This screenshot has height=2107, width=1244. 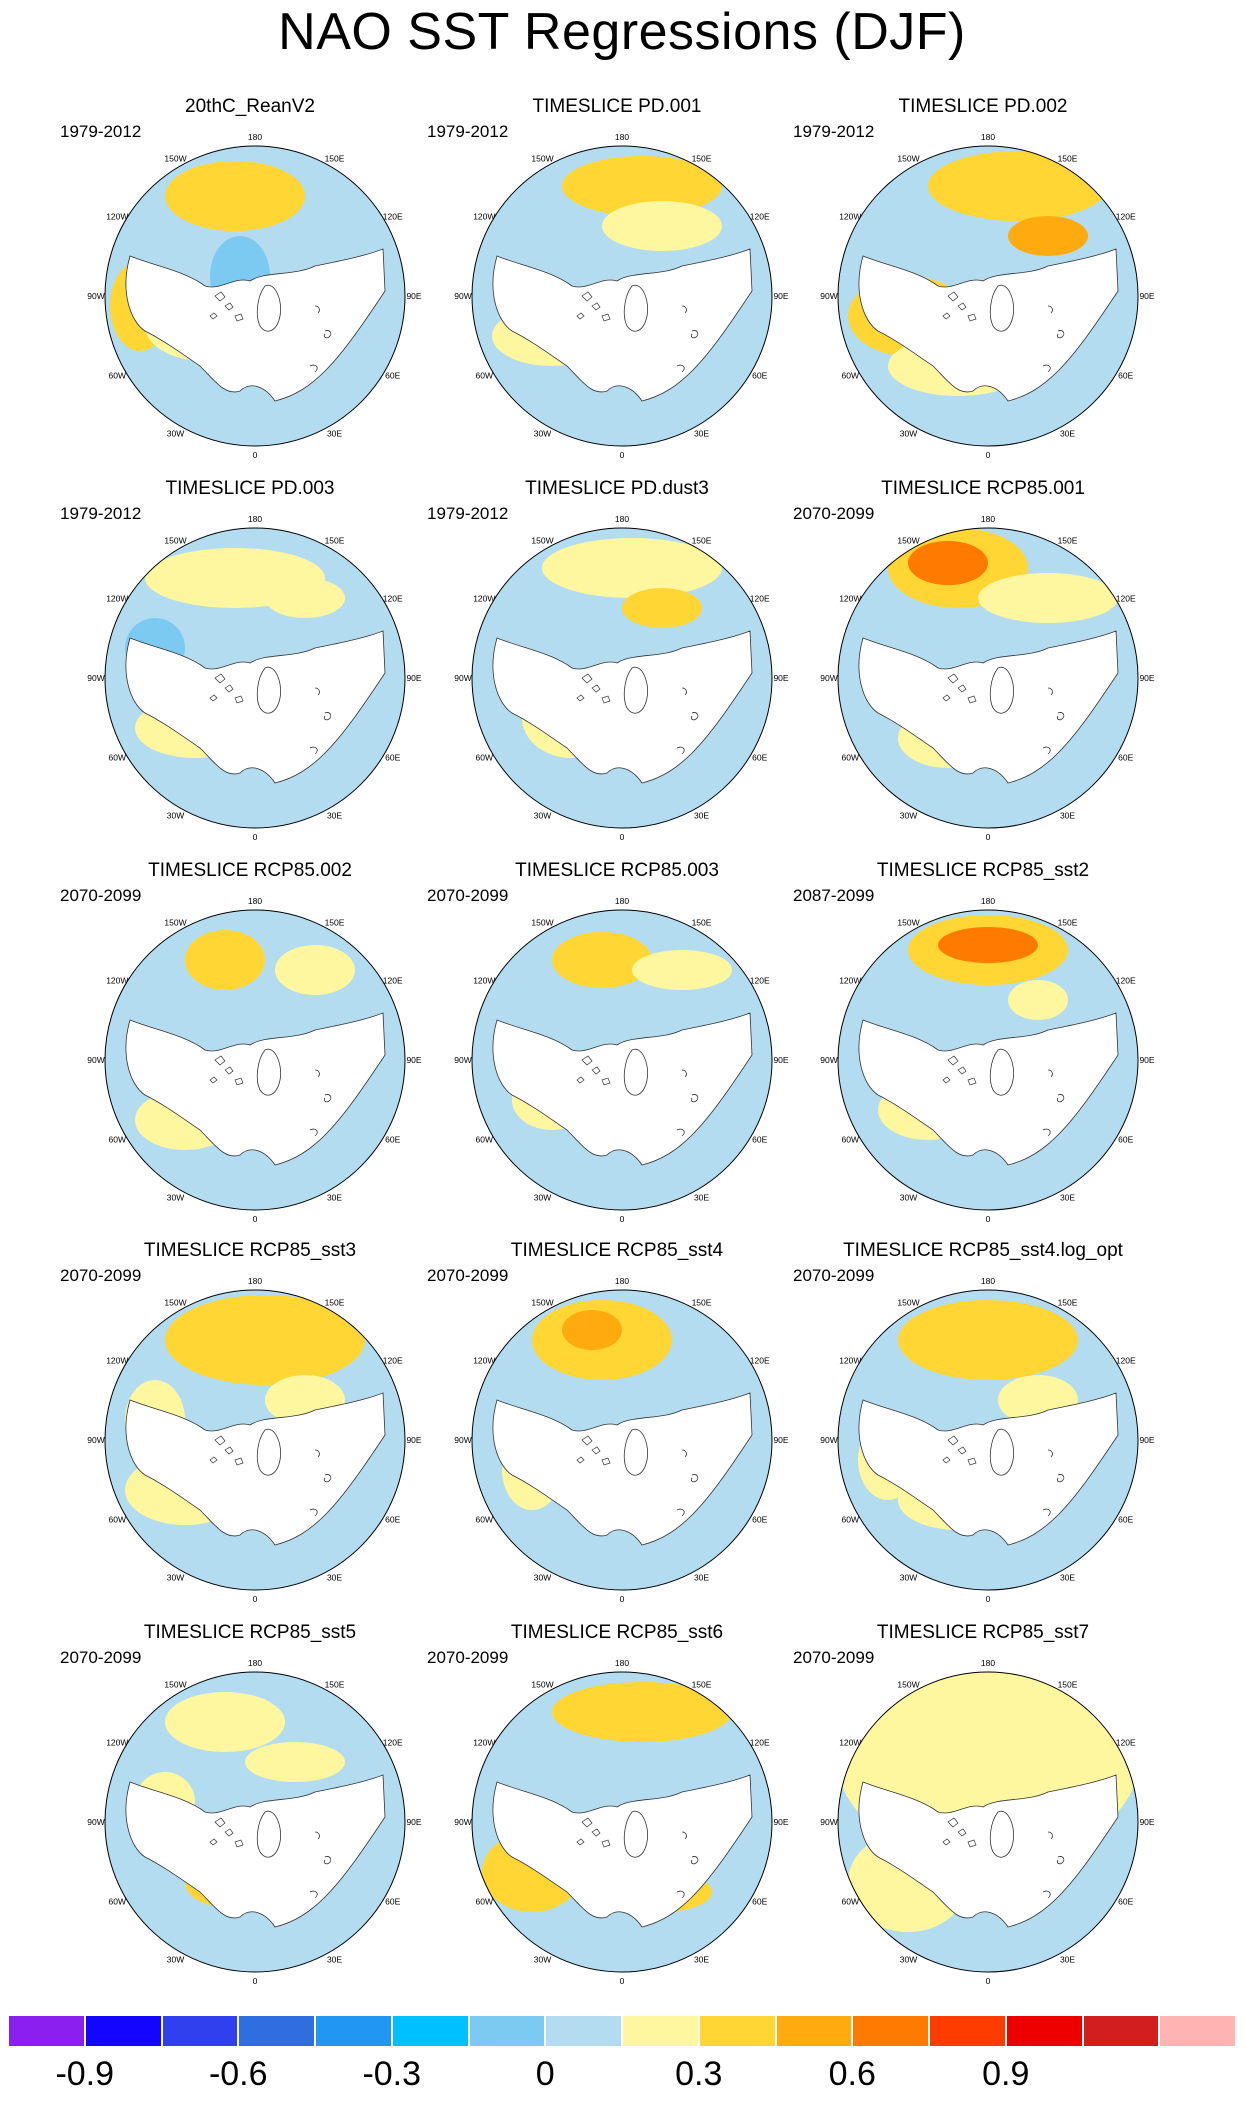 What do you see at coordinates (392, 2074) in the screenshot?
I see `colorbar-label: -0.3` at bounding box center [392, 2074].